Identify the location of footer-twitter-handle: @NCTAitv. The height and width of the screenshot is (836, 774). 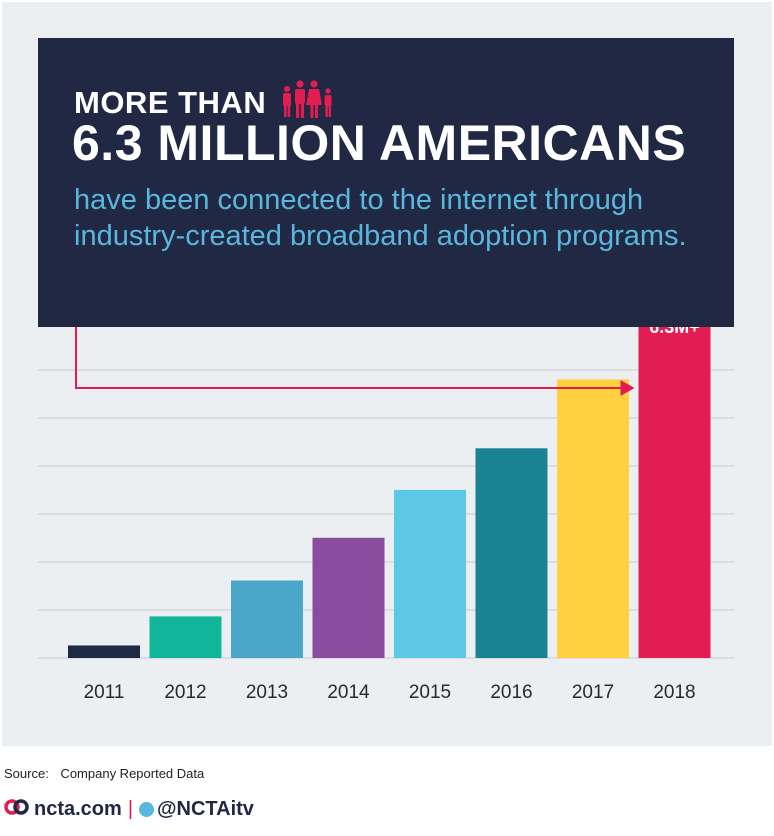
(205, 808).